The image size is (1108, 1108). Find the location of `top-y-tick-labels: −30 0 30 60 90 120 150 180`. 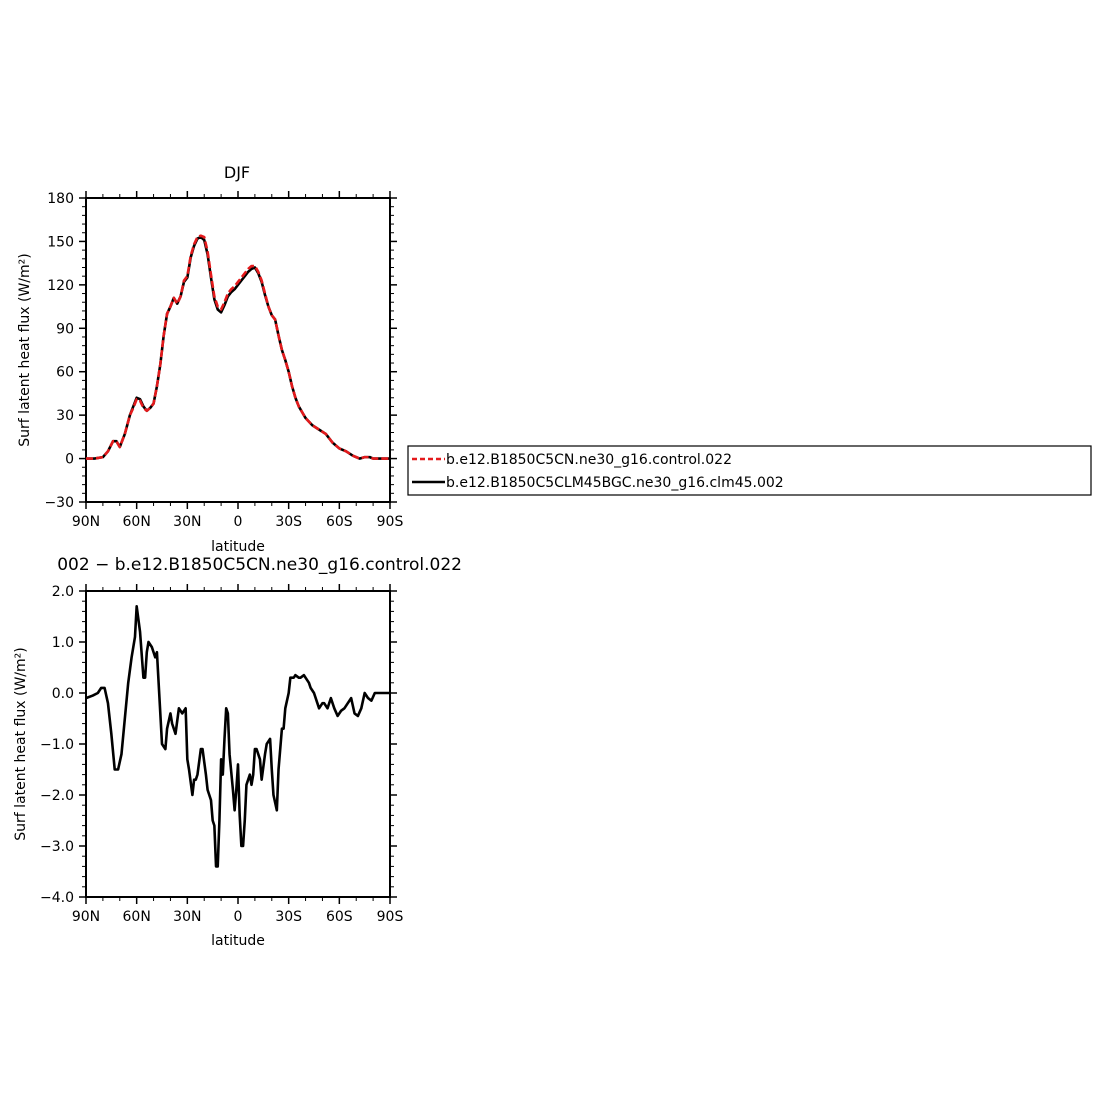

top-y-tick-labels: −30 0 30 60 90 120 150 180 is located at coordinates (59, 351).